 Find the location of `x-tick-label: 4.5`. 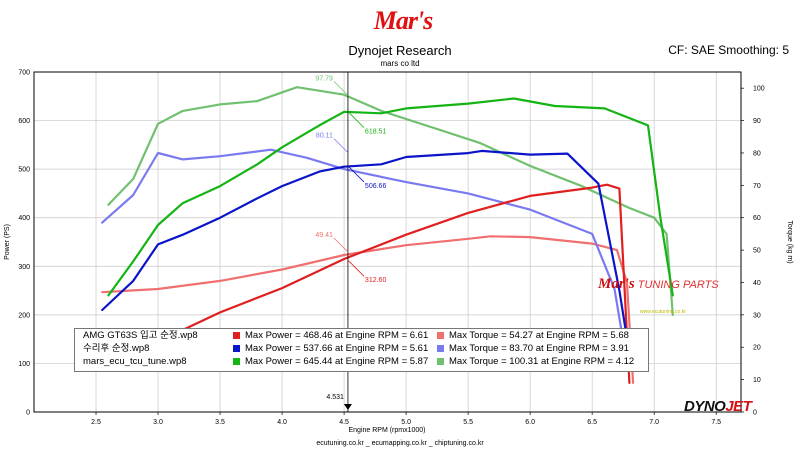

x-tick-label: 4.5 is located at coordinates (344, 422).